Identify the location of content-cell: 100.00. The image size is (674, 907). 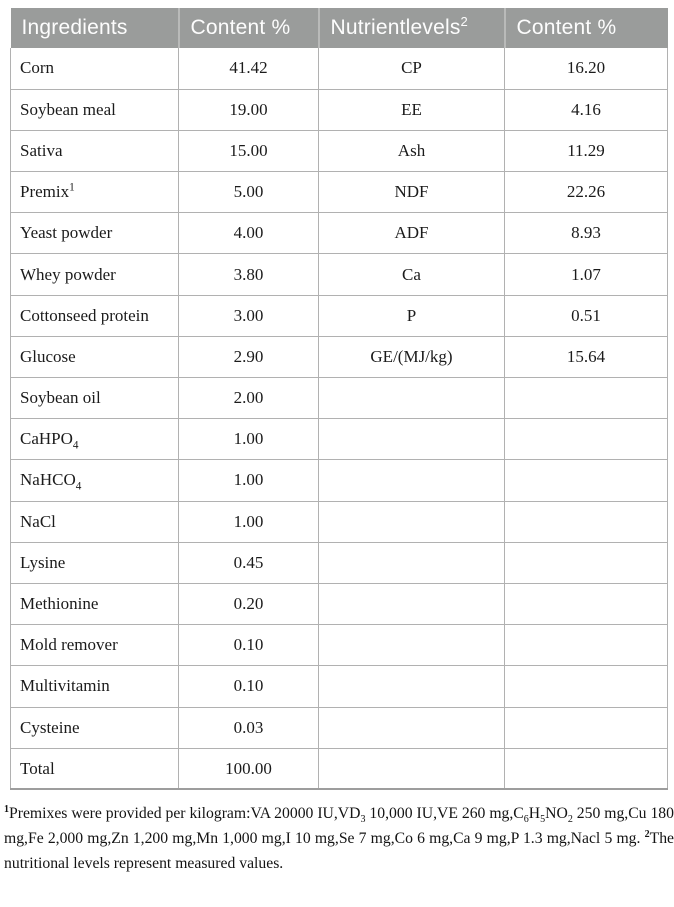
(248, 769).